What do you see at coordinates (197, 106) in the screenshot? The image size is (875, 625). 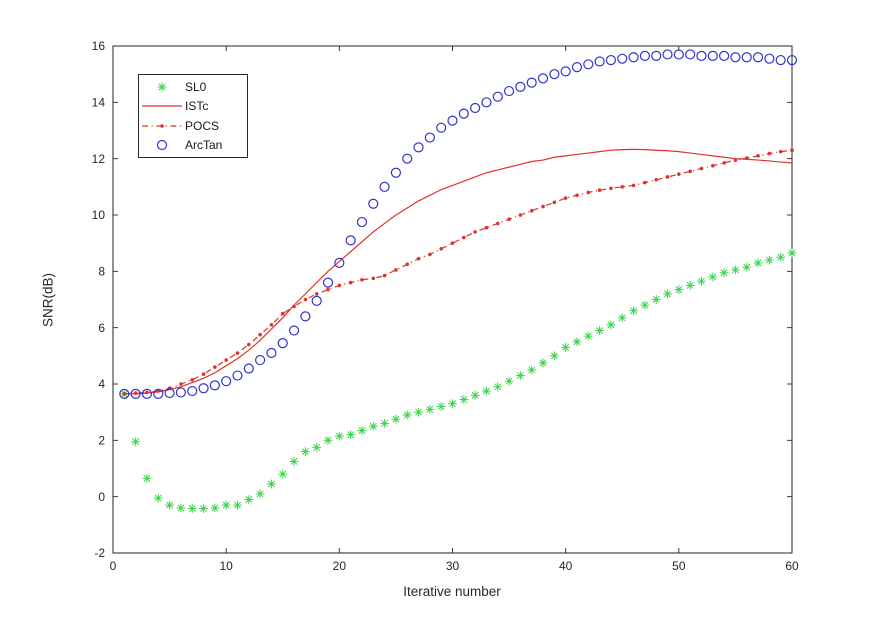 I see `legend-label-istc: ISTc` at bounding box center [197, 106].